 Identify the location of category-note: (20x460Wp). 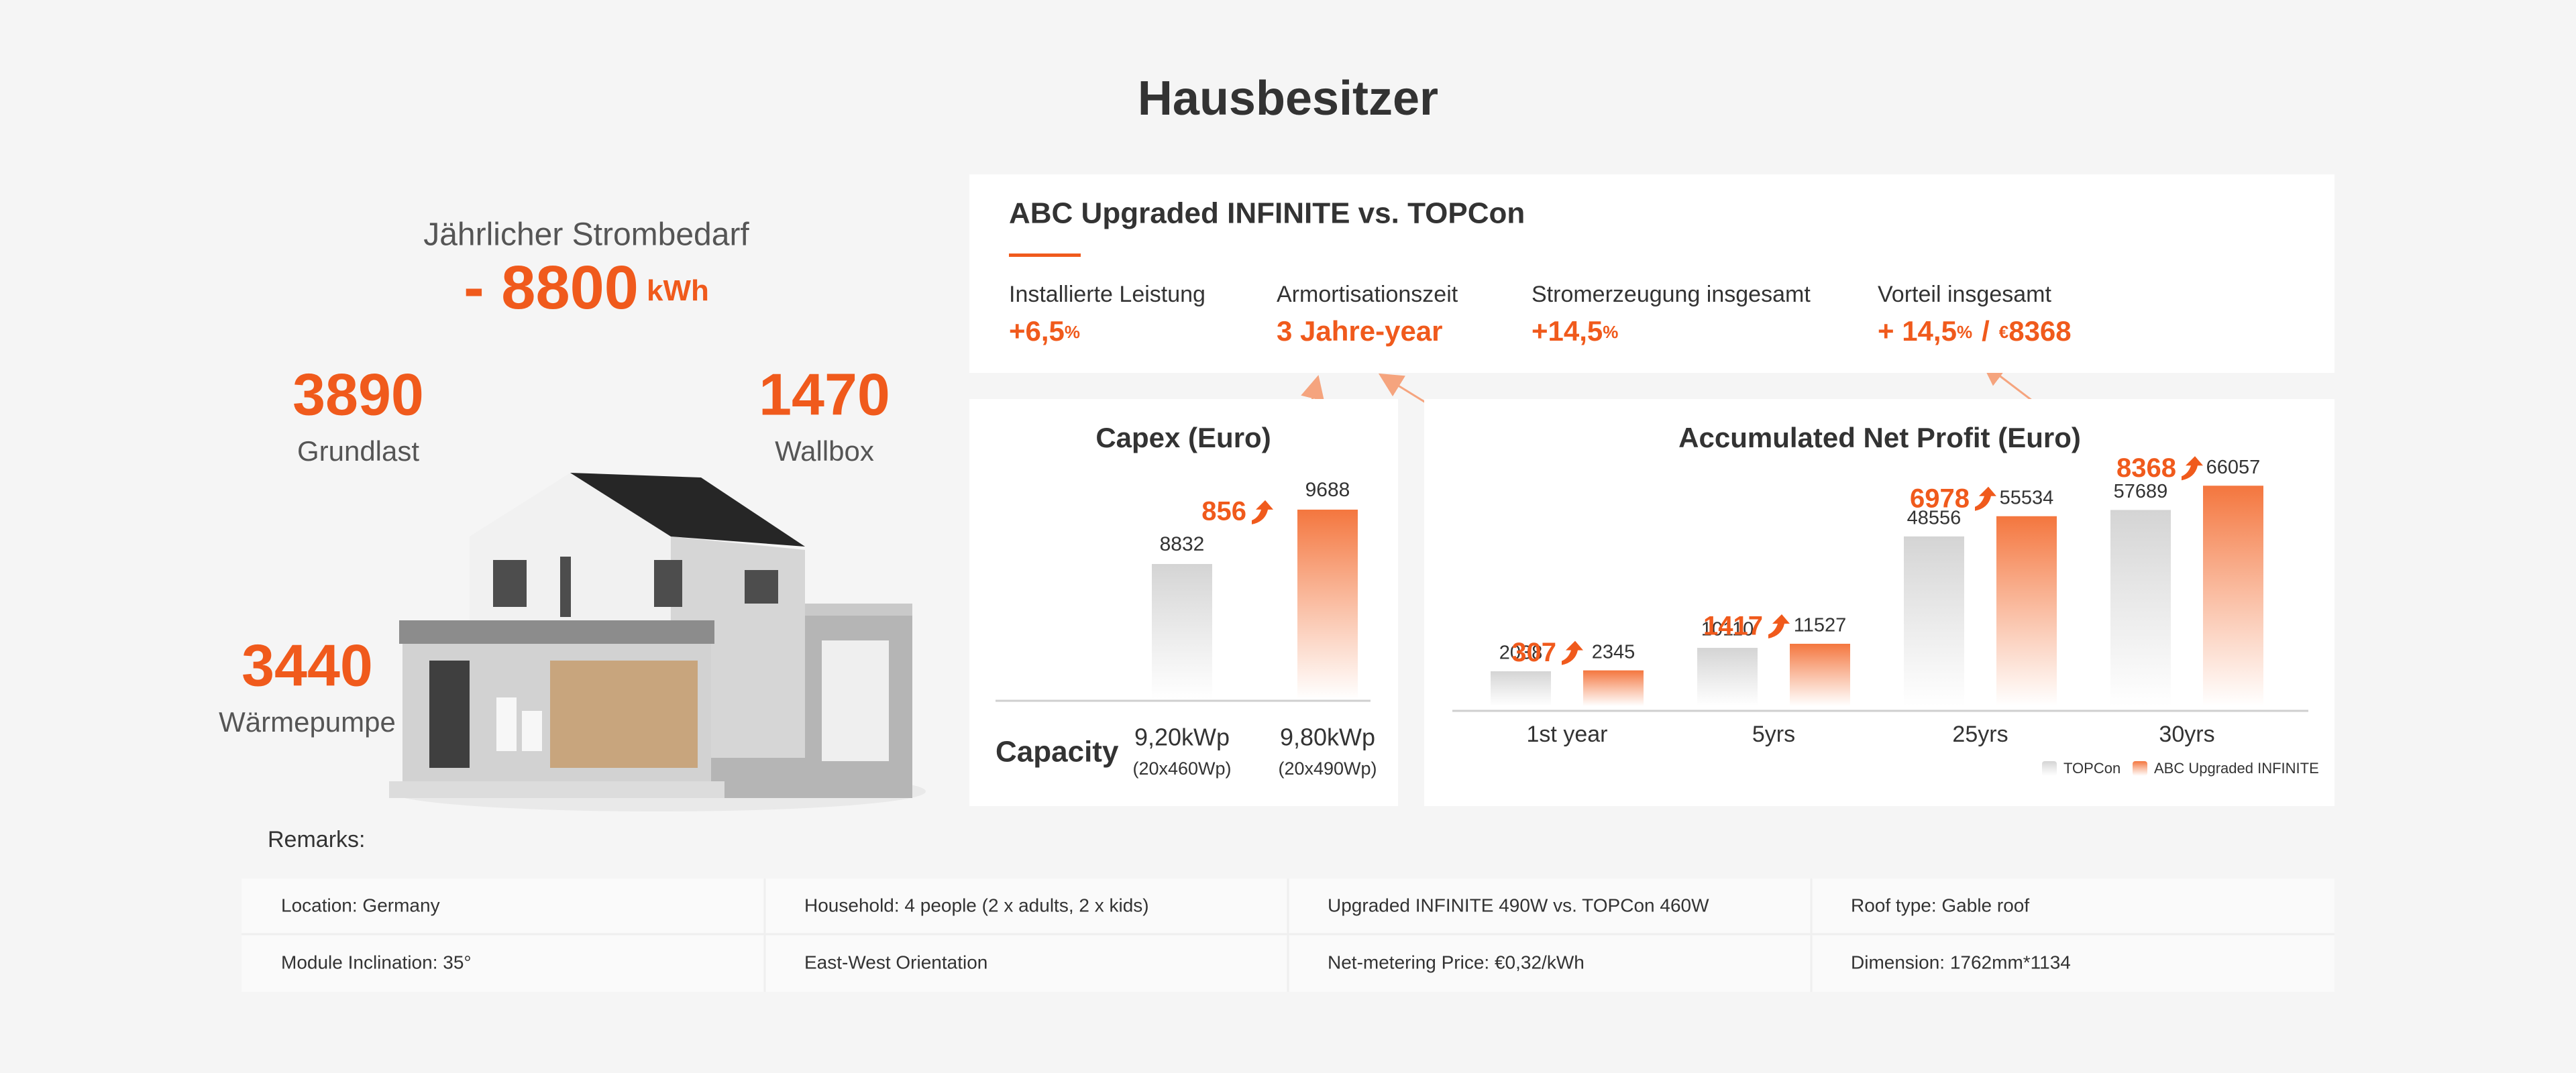
(1181, 768).